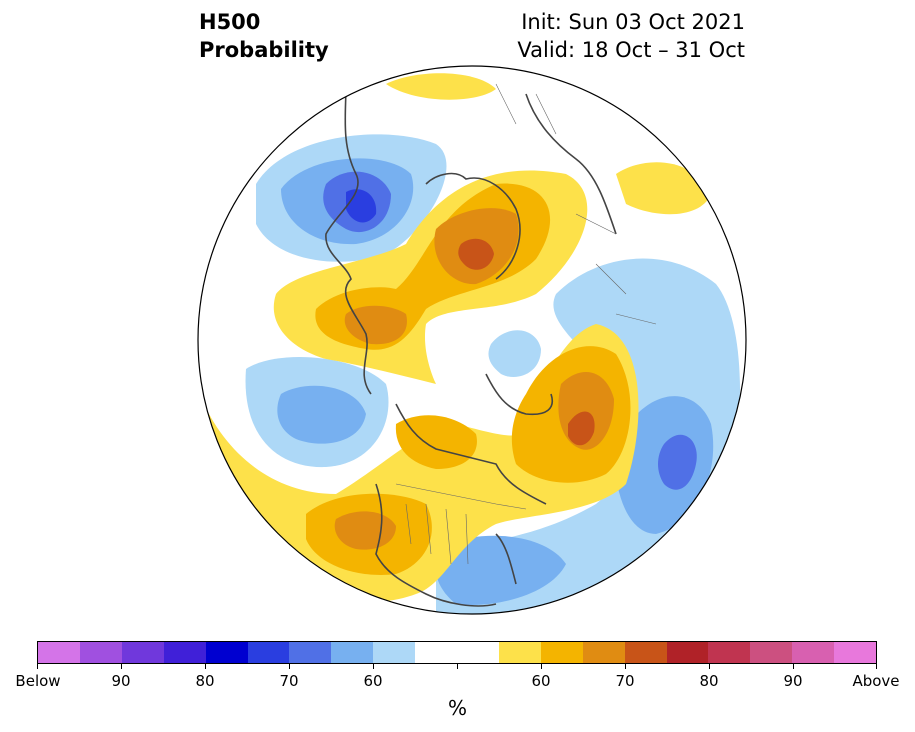  What do you see at coordinates (457, 708) in the screenshot?
I see `colorbar-unit: %` at bounding box center [457, 708].